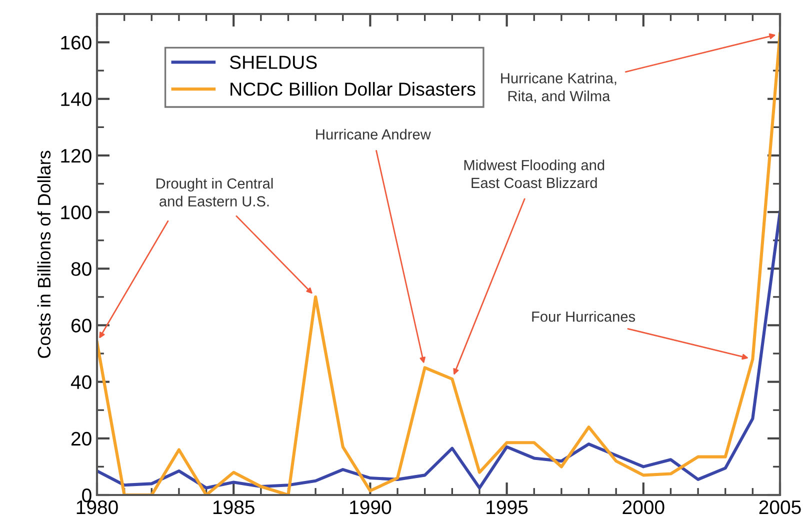 This screenshot has height=525, width=803. What do you see at coordinates (97, 507) in the screenshot?
I see `x-tick-label: 1980` at bounding box center [97, 507].